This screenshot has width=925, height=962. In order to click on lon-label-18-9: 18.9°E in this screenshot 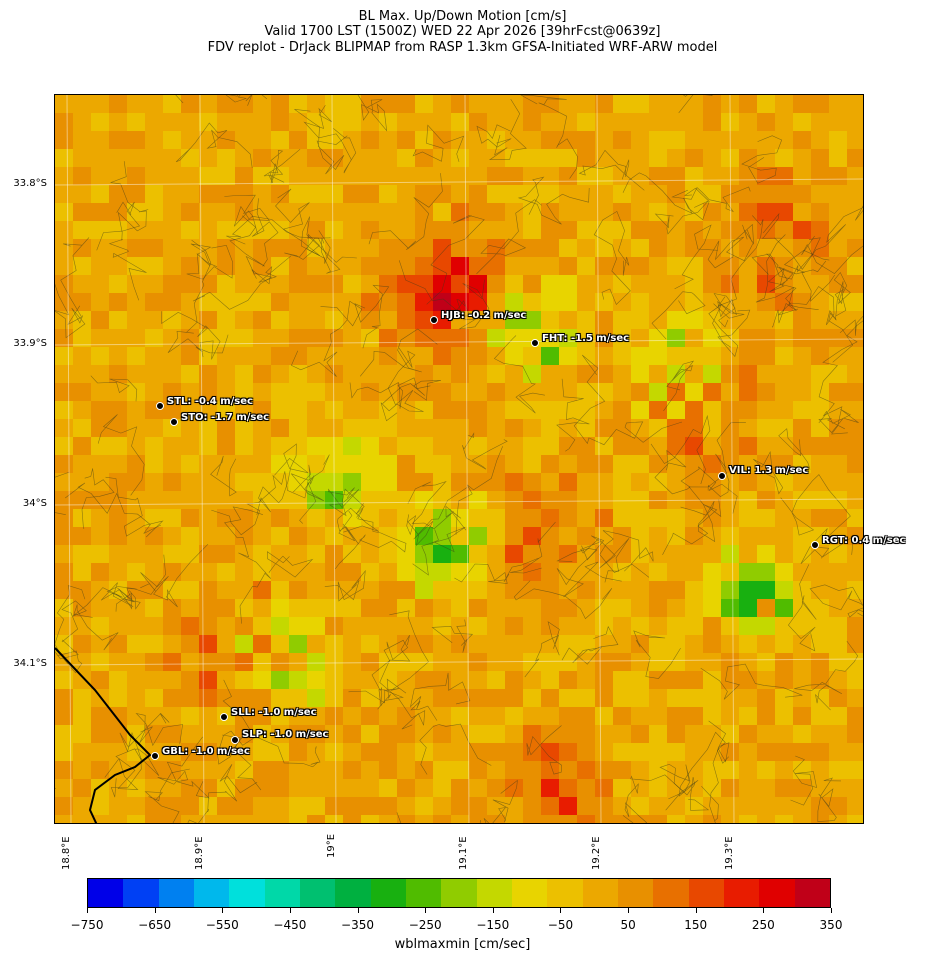, I will do `click(199, 853)`.